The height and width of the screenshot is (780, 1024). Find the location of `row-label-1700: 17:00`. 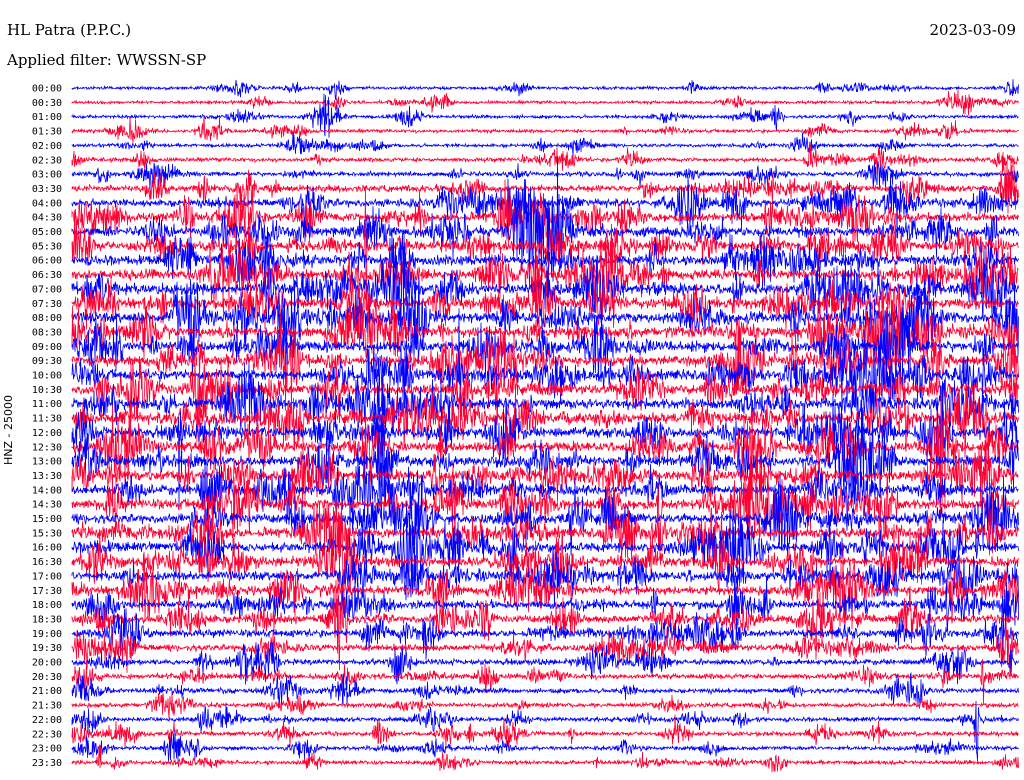

row-label-1700: 17:00 is located at coordinates (47, 576).